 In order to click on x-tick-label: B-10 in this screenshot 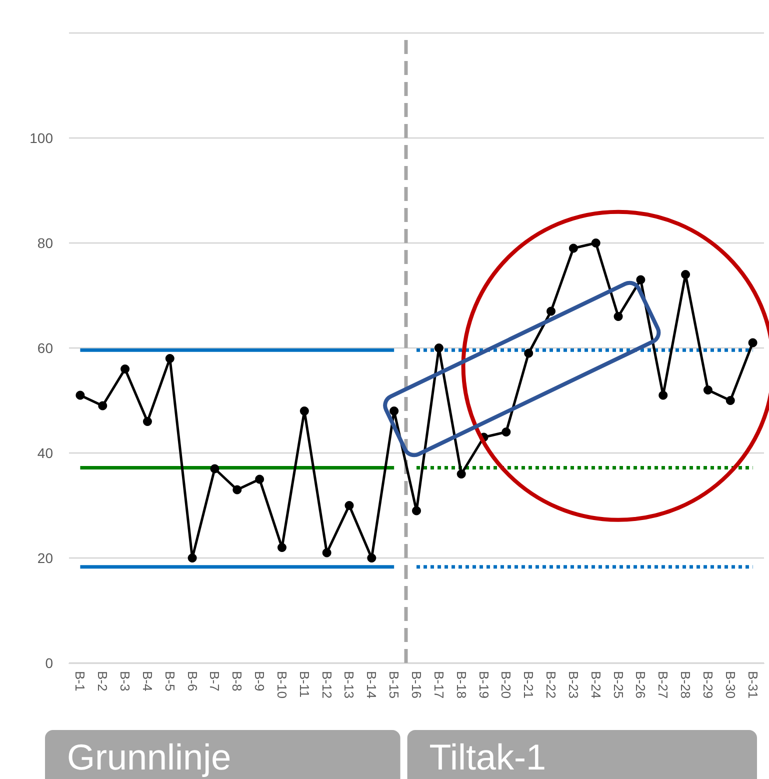, I will do `click(282, 684)`.